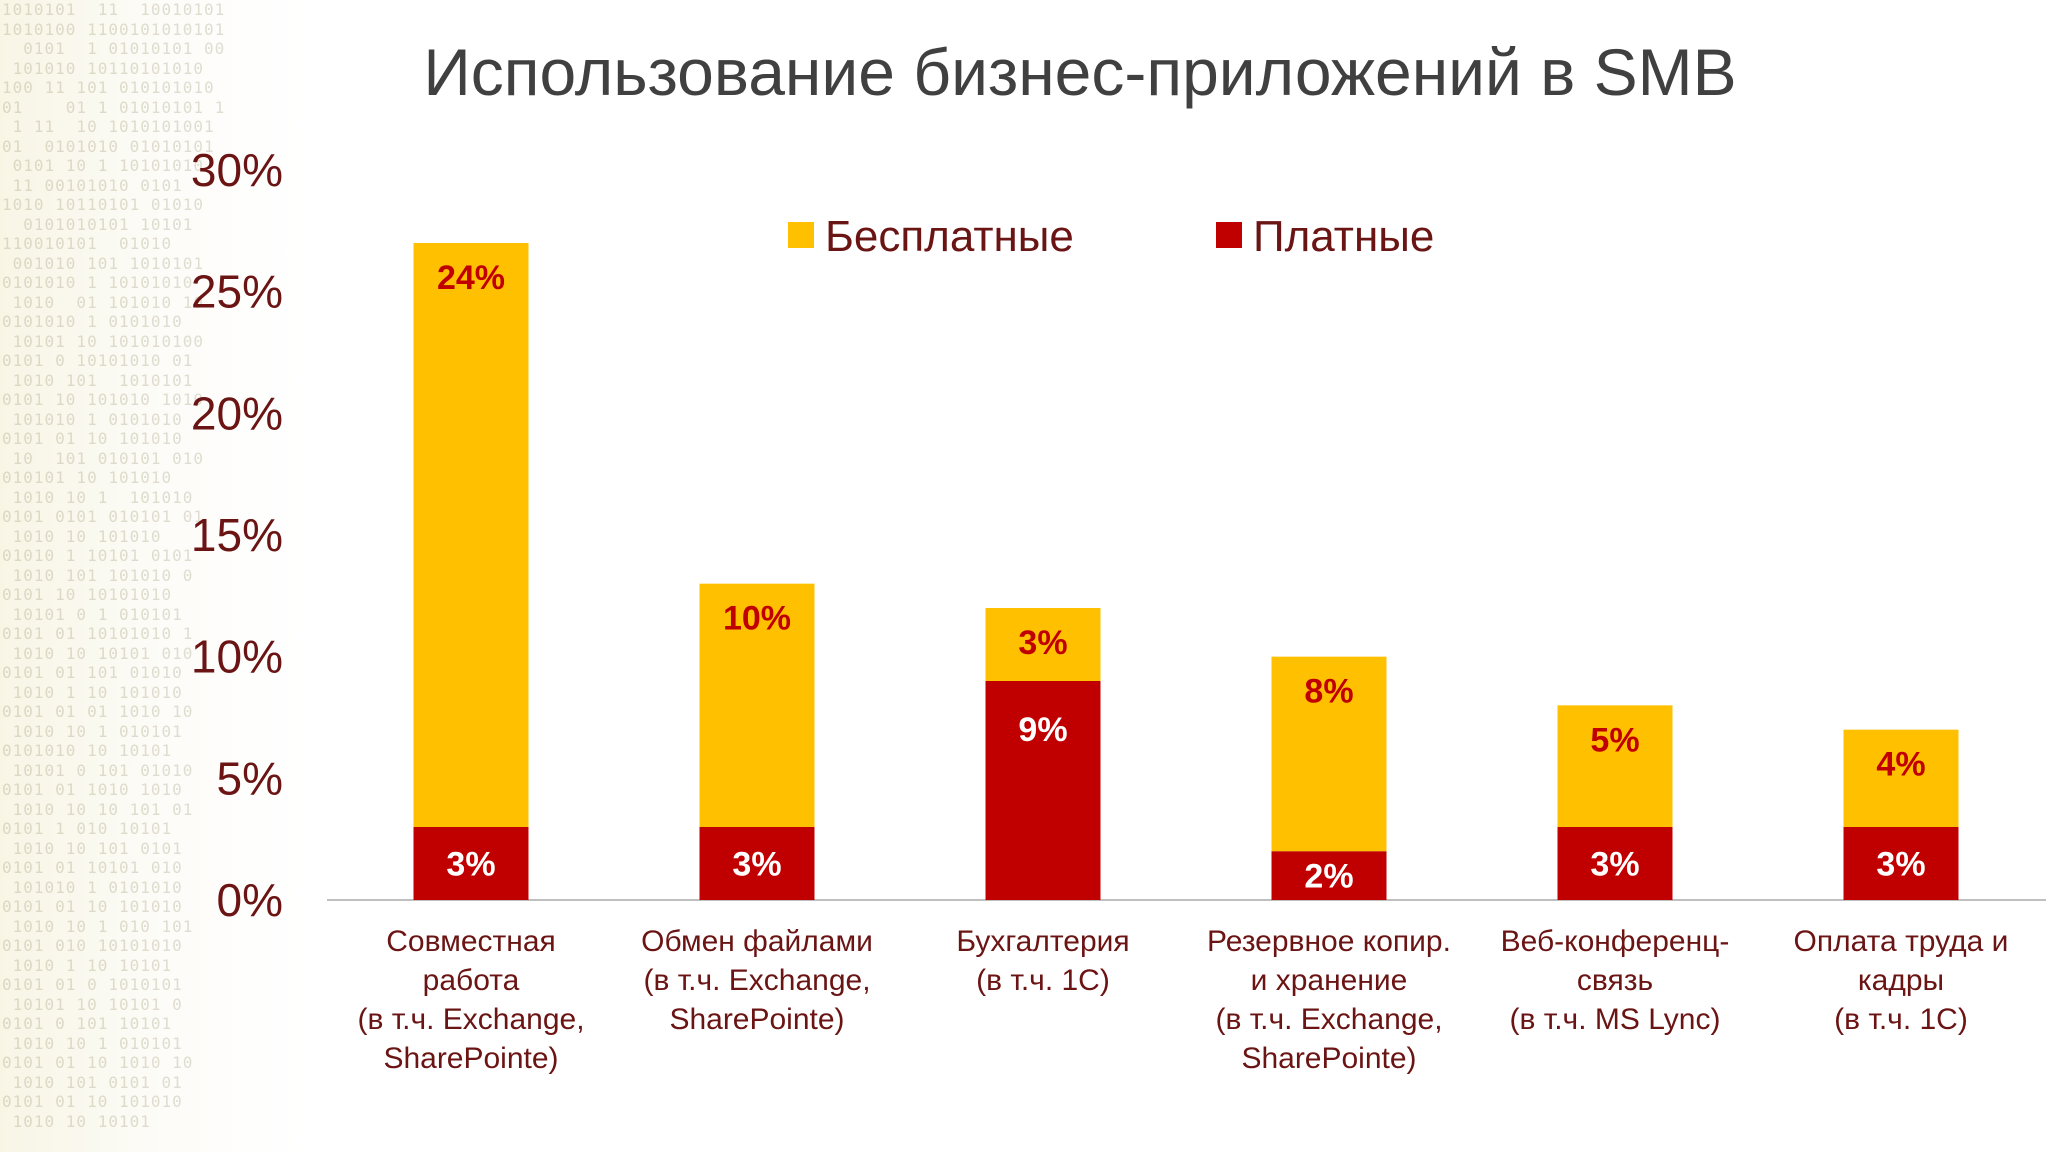  What do you see at coordinates (1329, 941) in the screenshot?
I see `x-category-label-line: Резервное копир.` at bounding box center [1329, 941].